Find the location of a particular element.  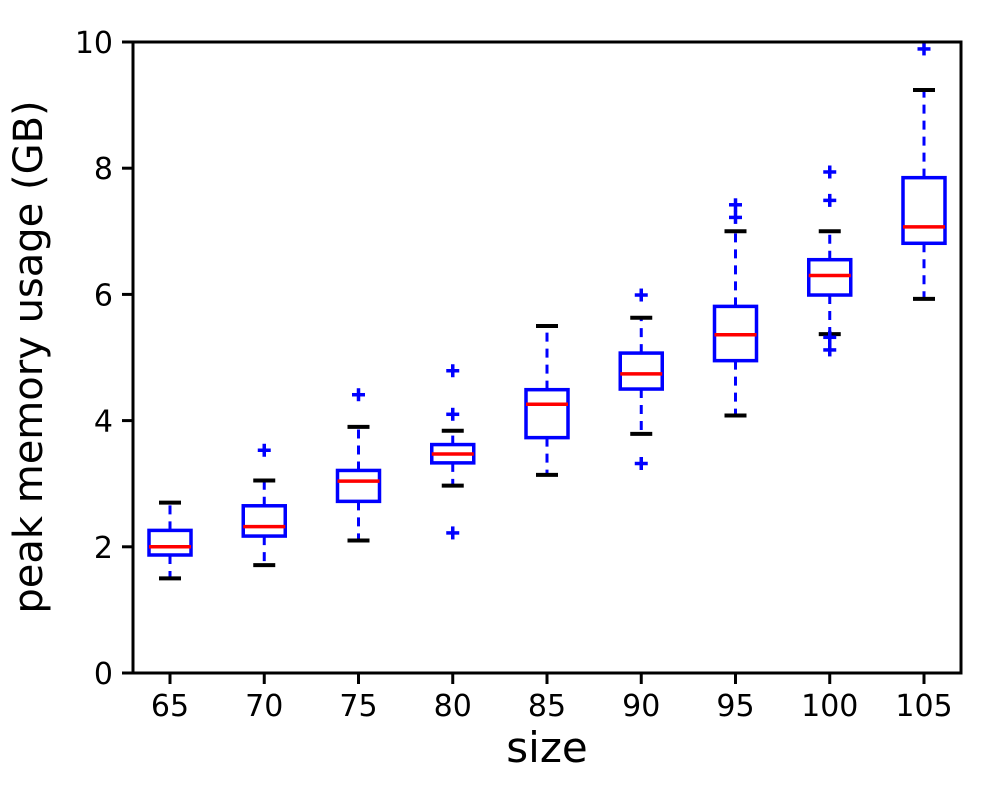

x-tick-label: 105 is located at coordinates (923, 706).